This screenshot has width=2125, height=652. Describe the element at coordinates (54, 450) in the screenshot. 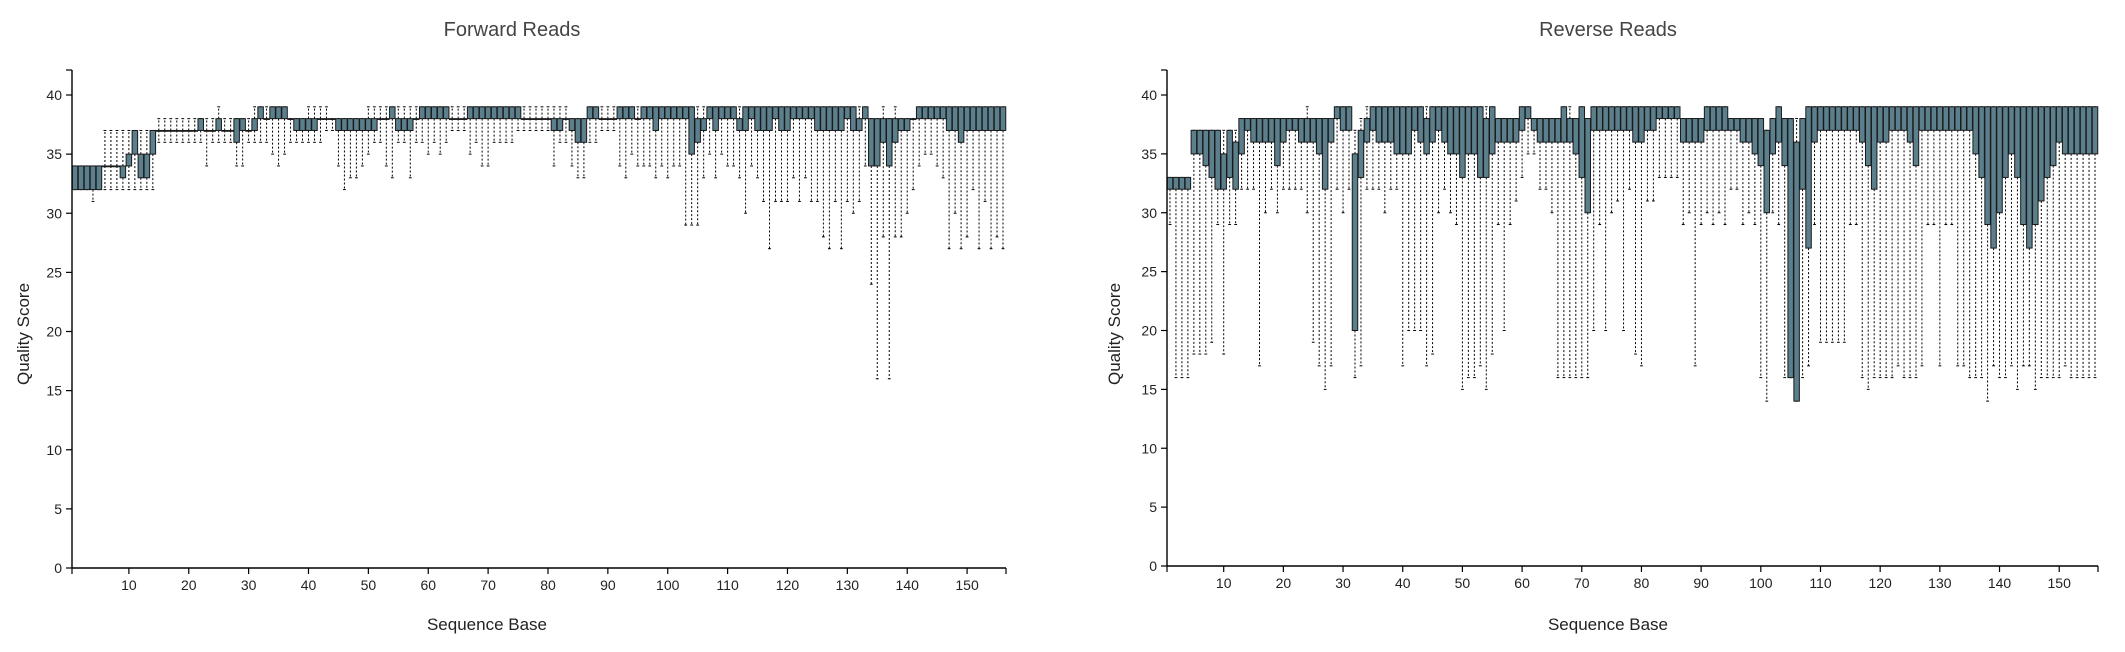

I see `y-tick-label: 10` at that location.